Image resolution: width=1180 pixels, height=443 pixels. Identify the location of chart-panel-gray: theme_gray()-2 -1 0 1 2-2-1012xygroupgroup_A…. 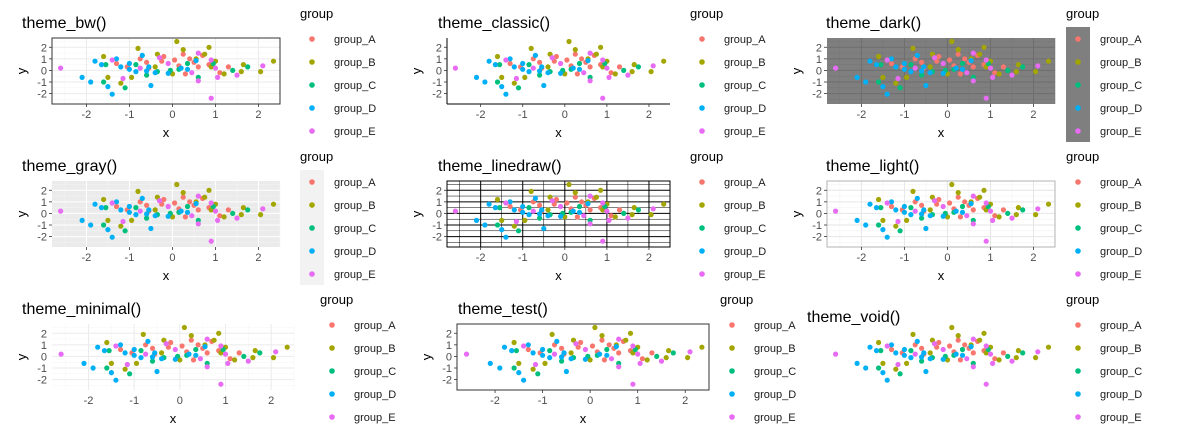
(195, 217).